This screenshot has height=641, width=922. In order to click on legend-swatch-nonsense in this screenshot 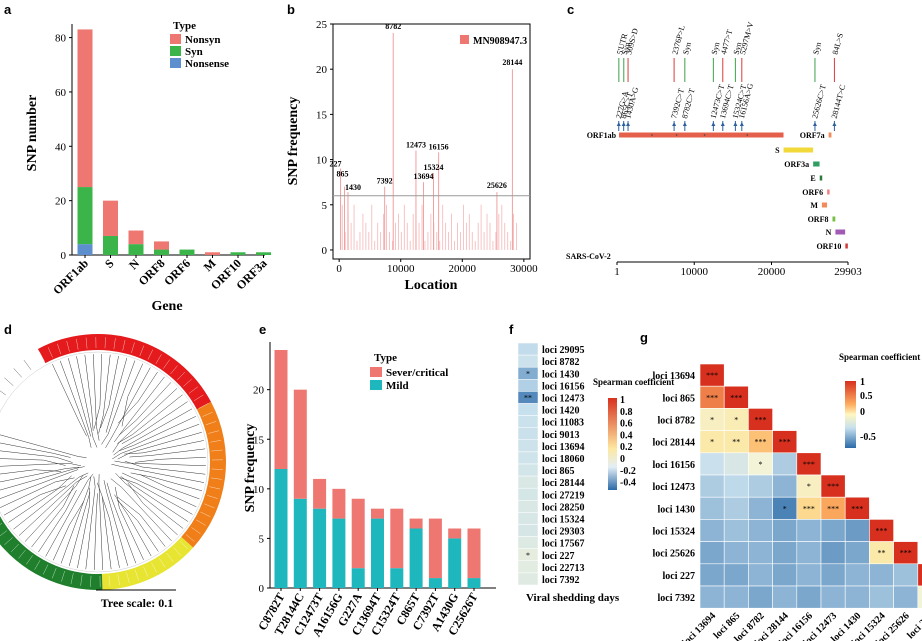, I will do `click(175, 63)`.